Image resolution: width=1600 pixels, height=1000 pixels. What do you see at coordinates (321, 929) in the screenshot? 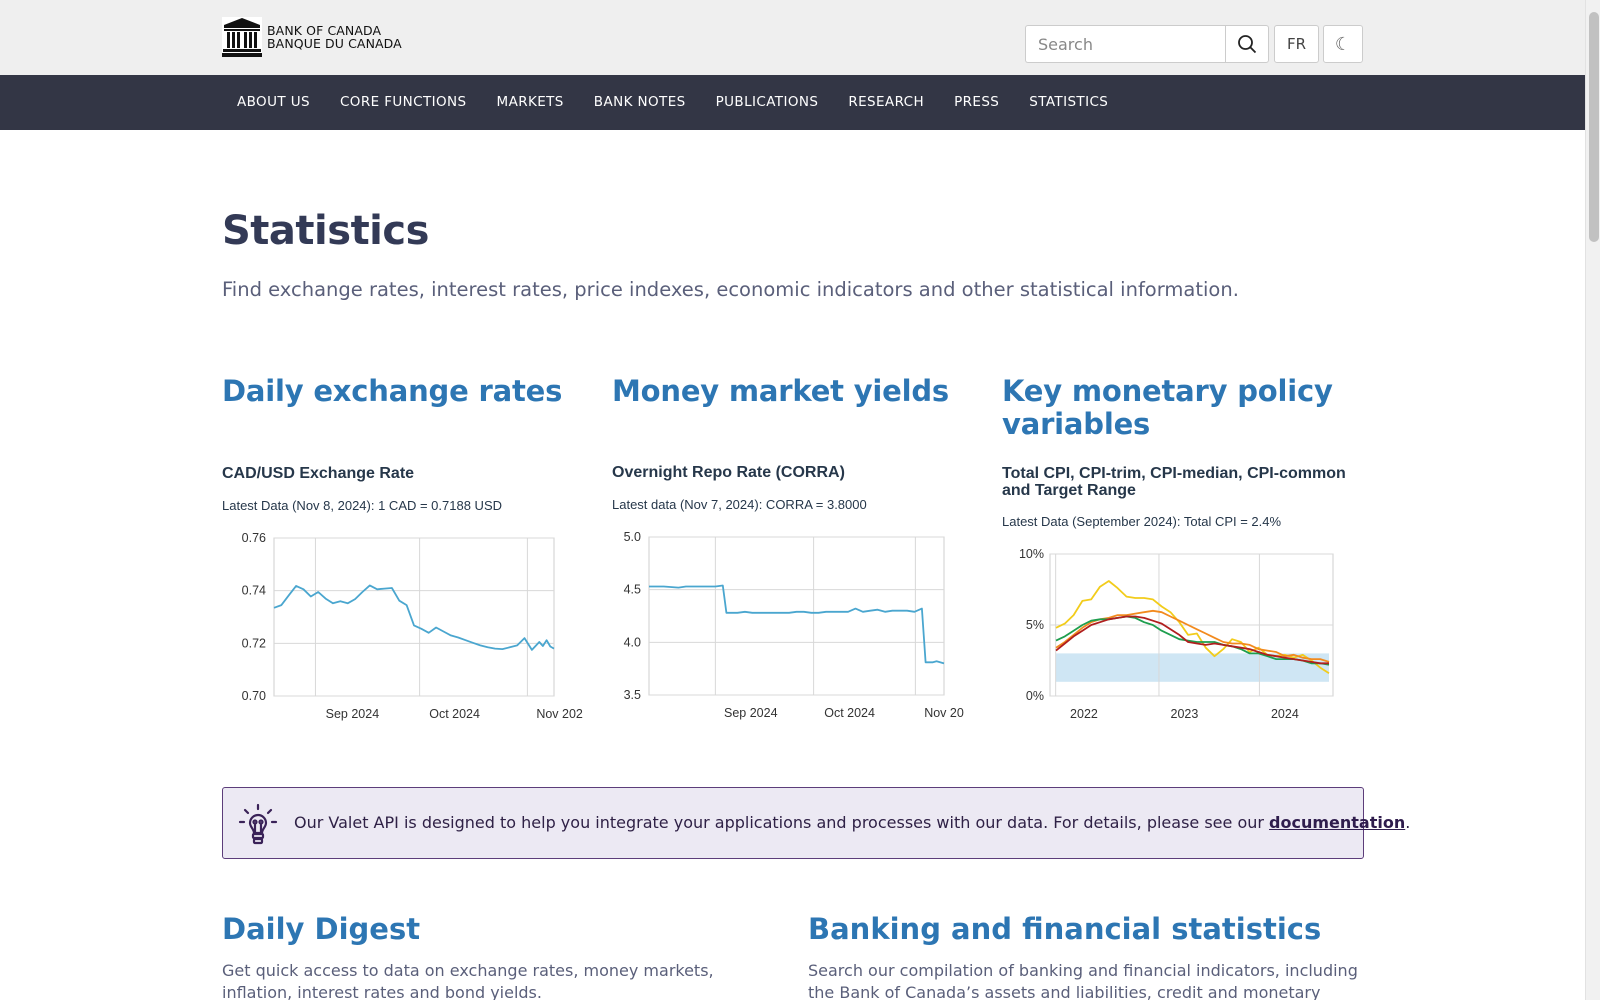
I see `section-heading-daily-digest: Daily Digest` at bounding box center [321, 929].